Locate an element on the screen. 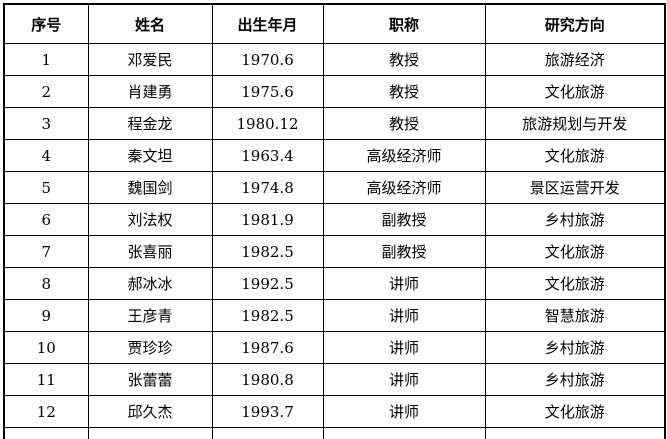 The width and height of the screenshot is (667, 439). cell-birth: 1980.12 is located at coordinates (267, 123).